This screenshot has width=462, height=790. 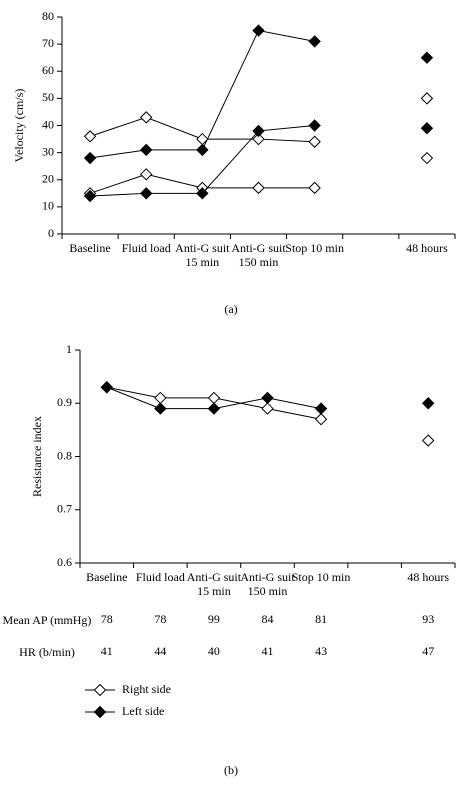 I want to click on y-tick-label: 0.6, so click(x=64, y=562).